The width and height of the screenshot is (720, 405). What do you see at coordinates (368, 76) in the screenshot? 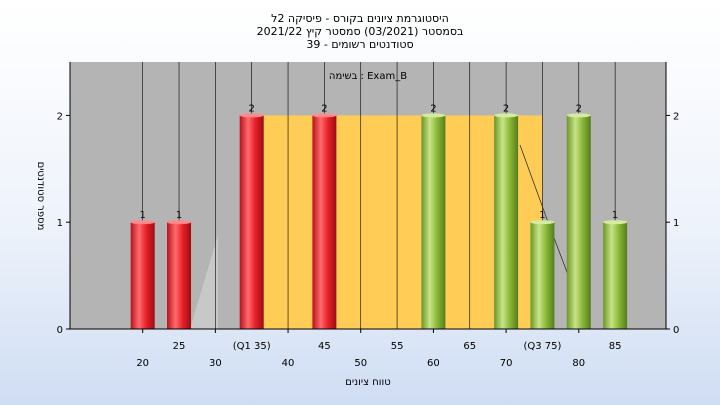
I see `legend-text: בשימה : Exam_B` at bounding box center [368, 76].